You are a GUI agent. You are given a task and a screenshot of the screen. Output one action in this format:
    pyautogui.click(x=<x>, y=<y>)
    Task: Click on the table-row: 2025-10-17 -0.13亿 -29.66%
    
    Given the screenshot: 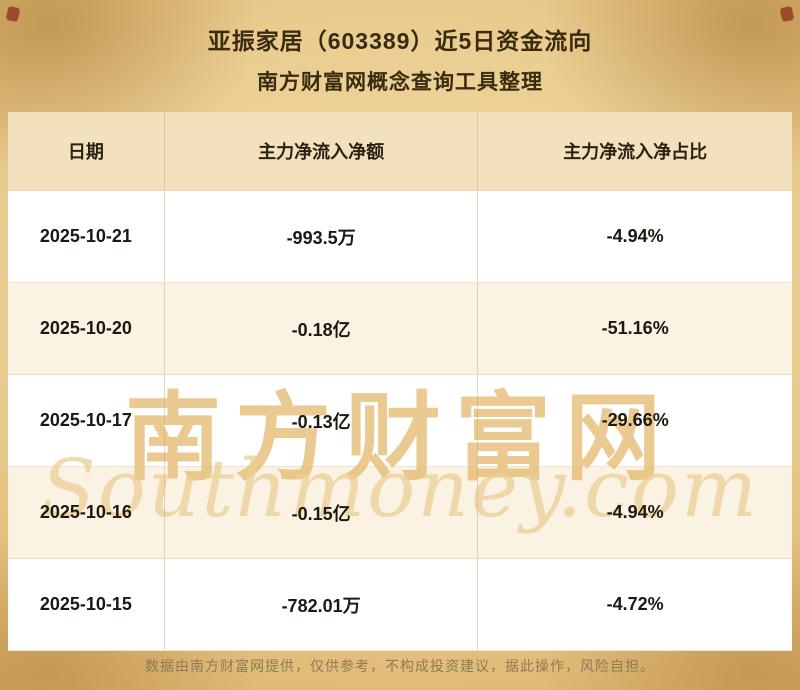 What is the action you would take?
    pyautogui.click(x=400, y=421)
    